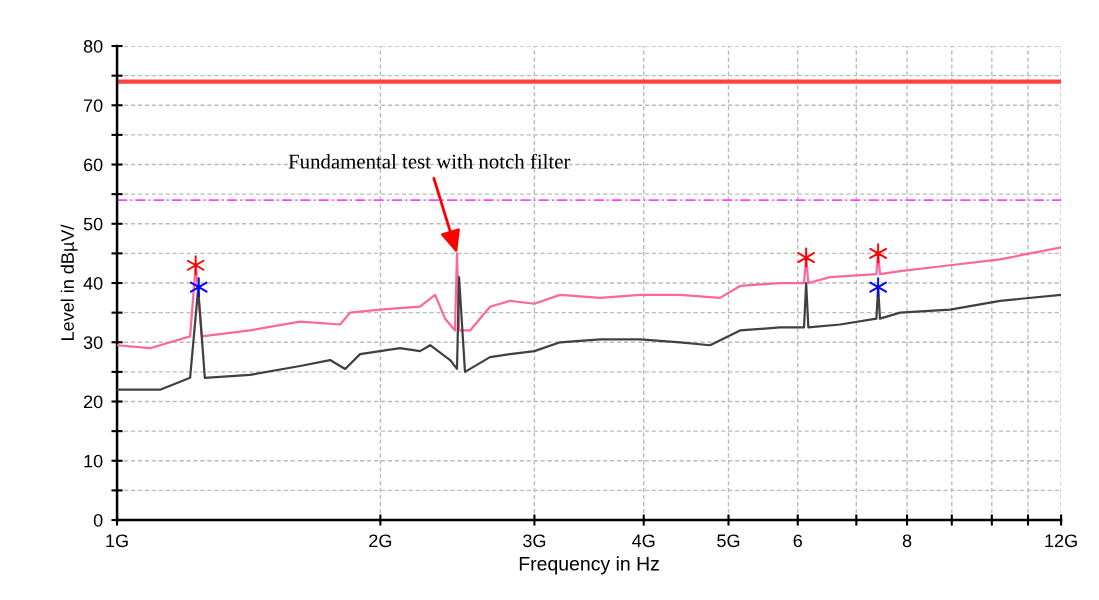 Image resolution: width=1099 pixels, height=600 pixels. Describe the element at coordinates (728, 541) in the screenshot. I see `x-tick-label: 5G` at that location.